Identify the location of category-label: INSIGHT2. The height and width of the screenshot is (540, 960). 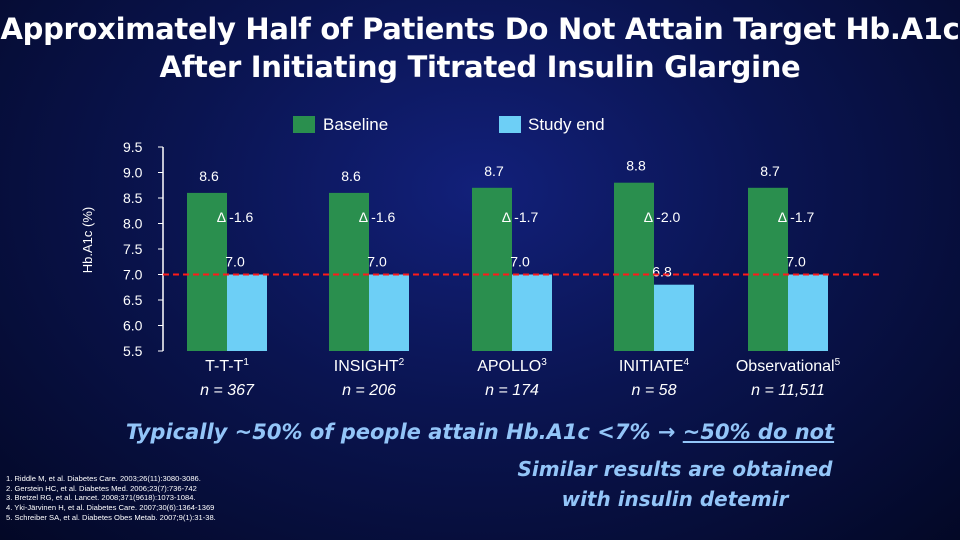
(369, 366).